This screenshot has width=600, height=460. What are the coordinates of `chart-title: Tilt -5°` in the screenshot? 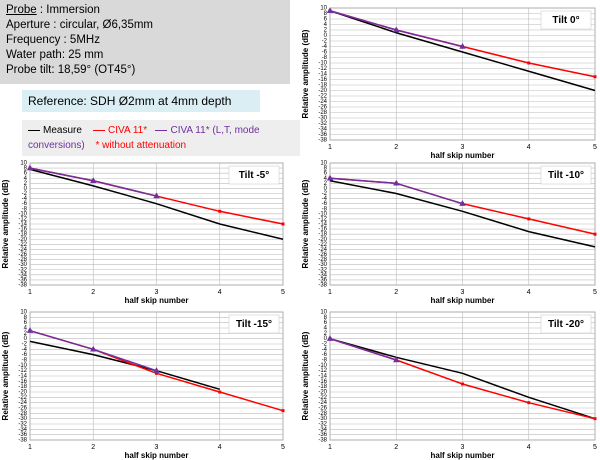 It's located at (254, 175).